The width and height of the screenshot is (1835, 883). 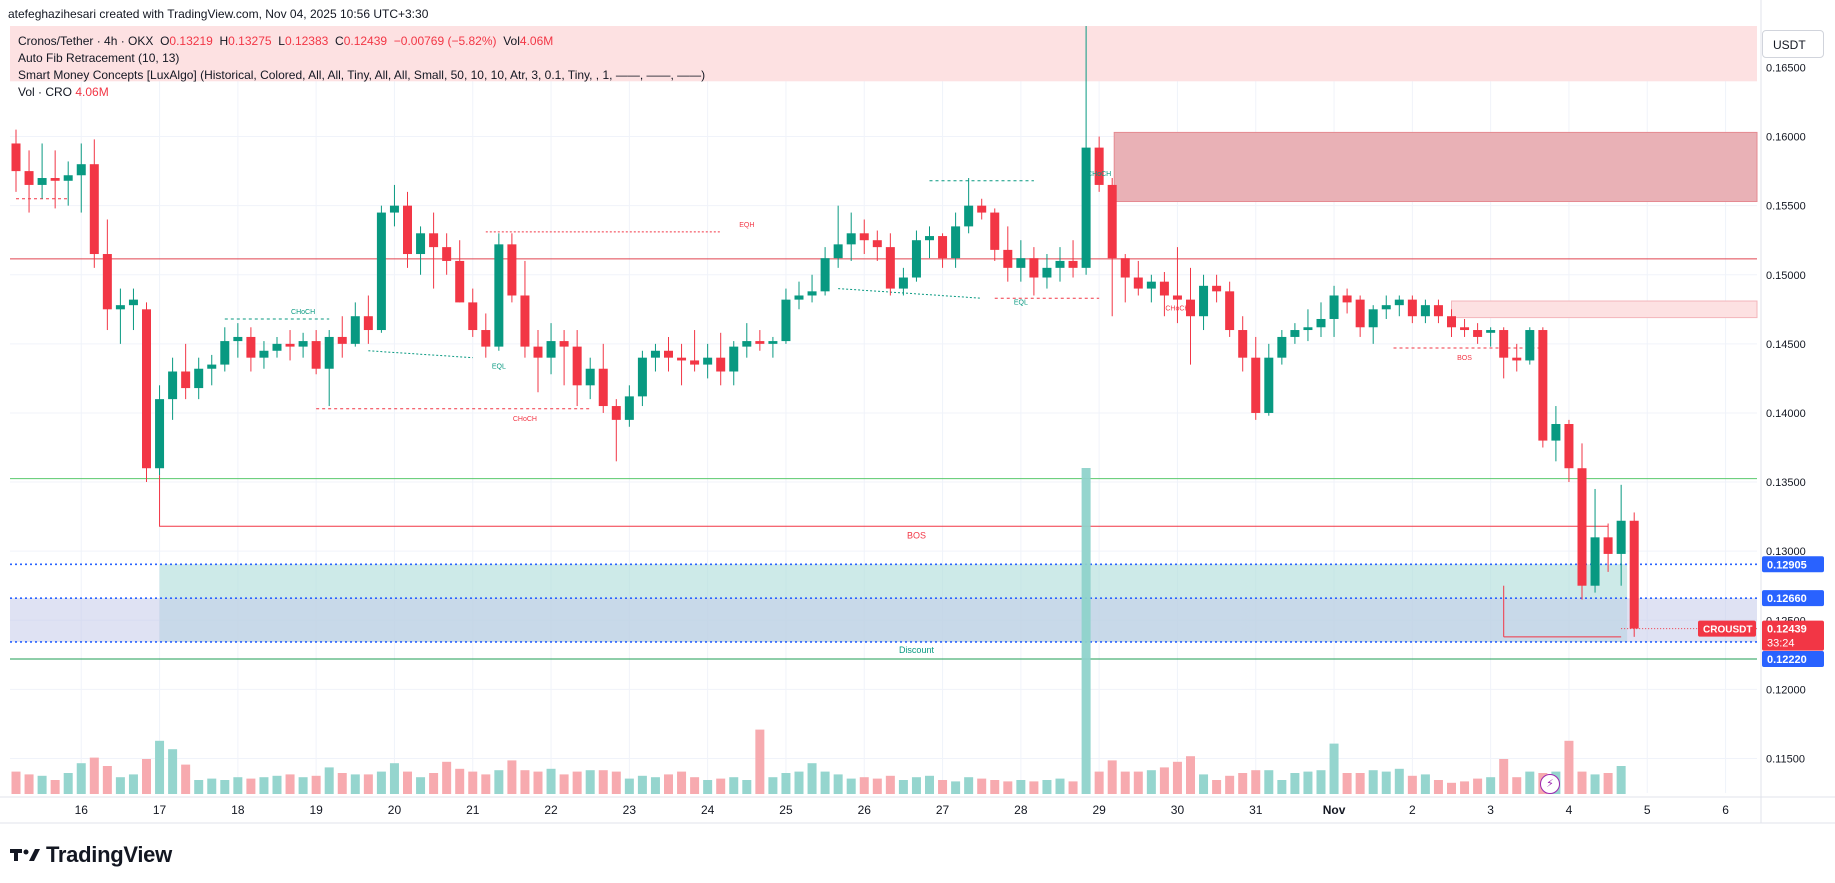 What do you see at coordinates (708, 810) in the screenshot?
I see `x-tick-label: 24` at bounding box center [708, 810].